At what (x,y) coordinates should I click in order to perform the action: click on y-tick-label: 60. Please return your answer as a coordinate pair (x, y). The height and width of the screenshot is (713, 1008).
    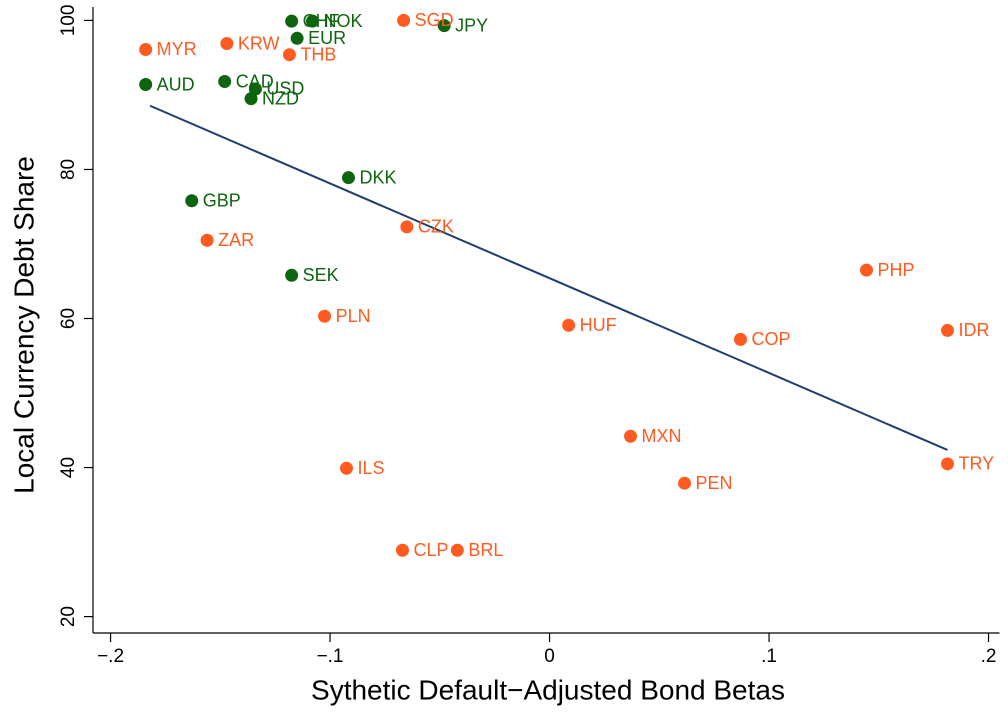
    Looking at the image, I should click on (68, 318).